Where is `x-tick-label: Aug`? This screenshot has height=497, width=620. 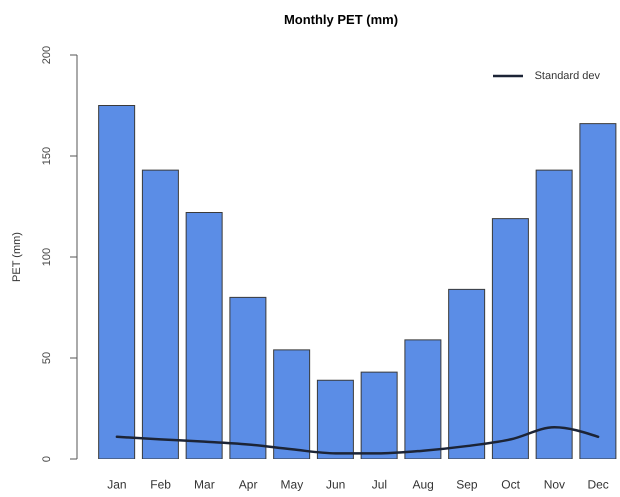 x-tick-label: Aug is located at coordinates (423, 485).